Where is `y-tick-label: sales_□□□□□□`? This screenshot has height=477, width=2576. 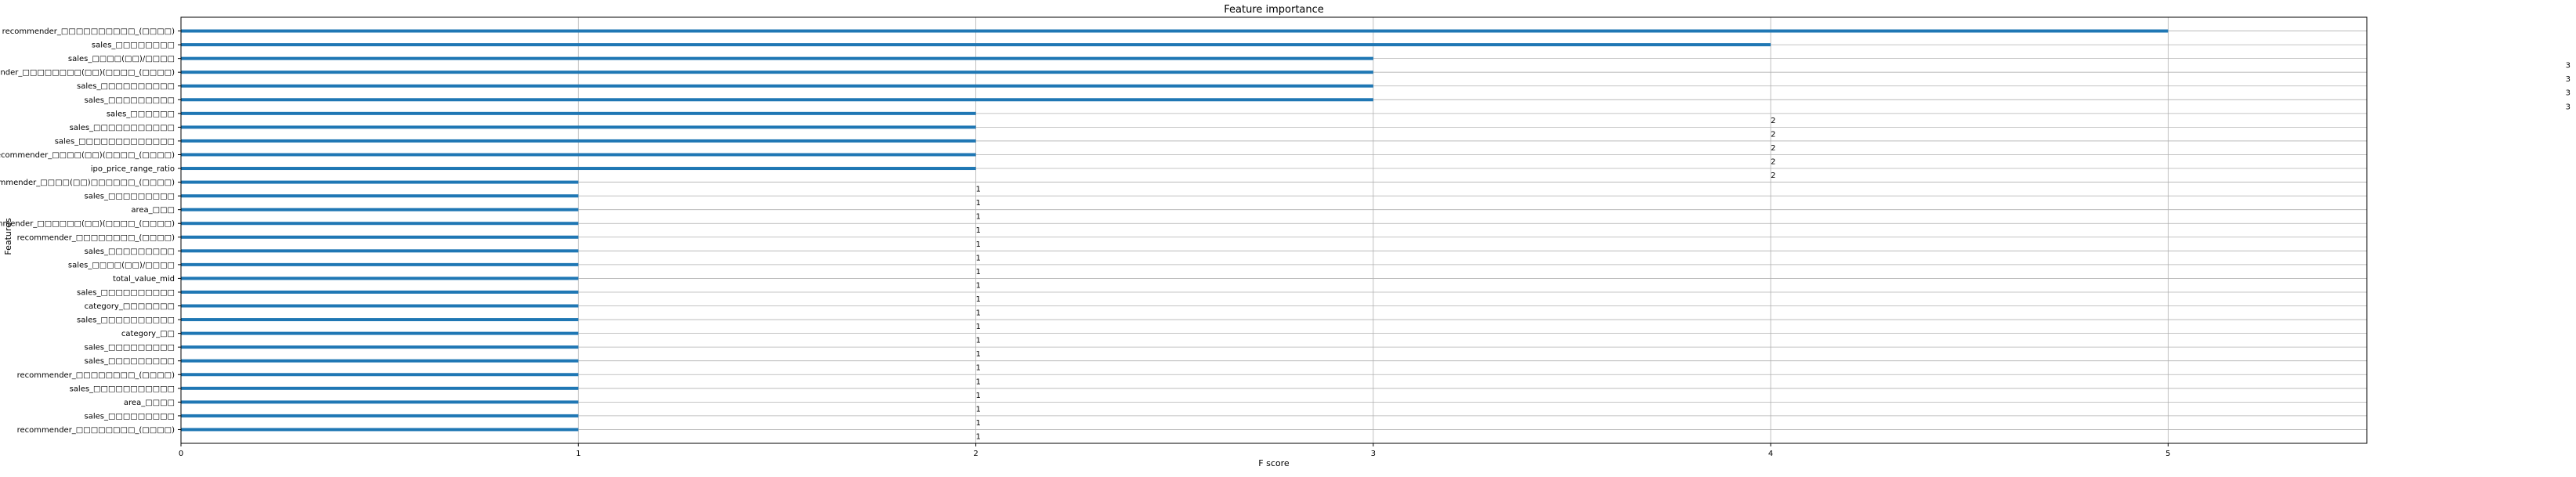 y-tick-label: sales_□□□□□□ is located at coordinates (141, 114).